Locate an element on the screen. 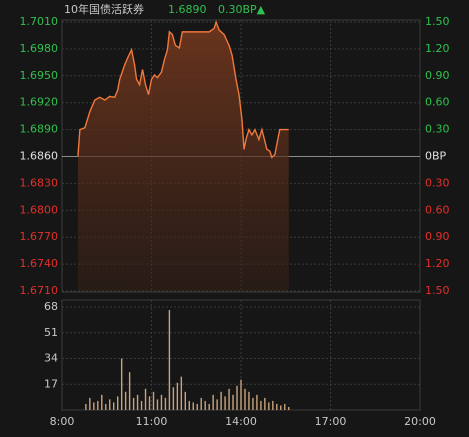 The width and height of the screenshot is (469, 437). x-tick-label: 17:00 is located at coordinates (331, 421).